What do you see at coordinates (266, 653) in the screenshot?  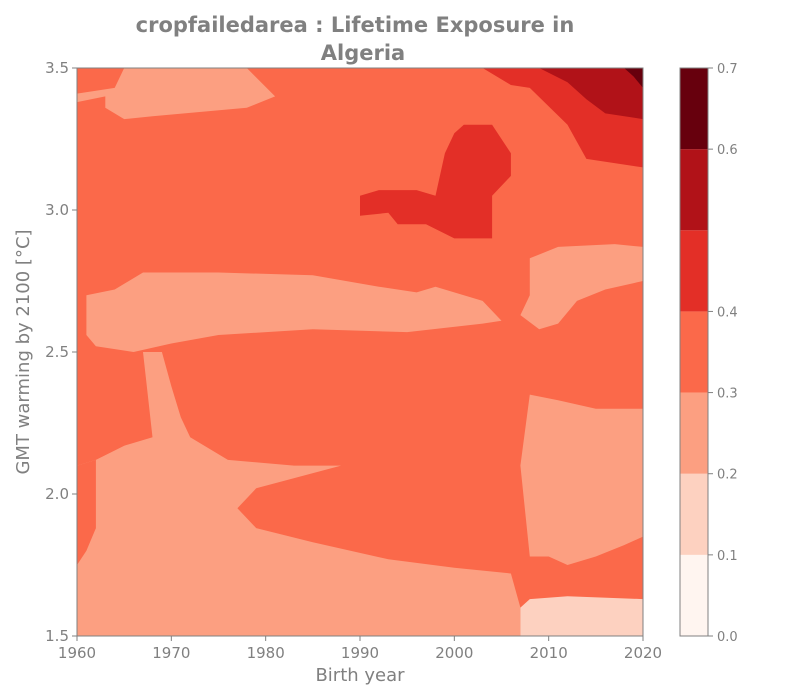 I see `x-tick-label: 1980` at bounding box center [266, 653].